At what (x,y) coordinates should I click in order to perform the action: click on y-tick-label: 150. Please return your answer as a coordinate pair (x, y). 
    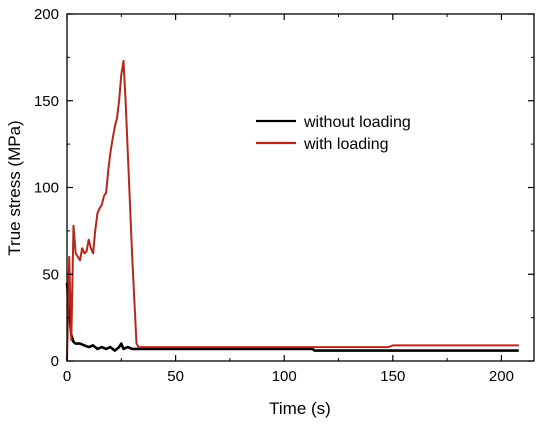
    Looking at the image, I should click on (46, 101).